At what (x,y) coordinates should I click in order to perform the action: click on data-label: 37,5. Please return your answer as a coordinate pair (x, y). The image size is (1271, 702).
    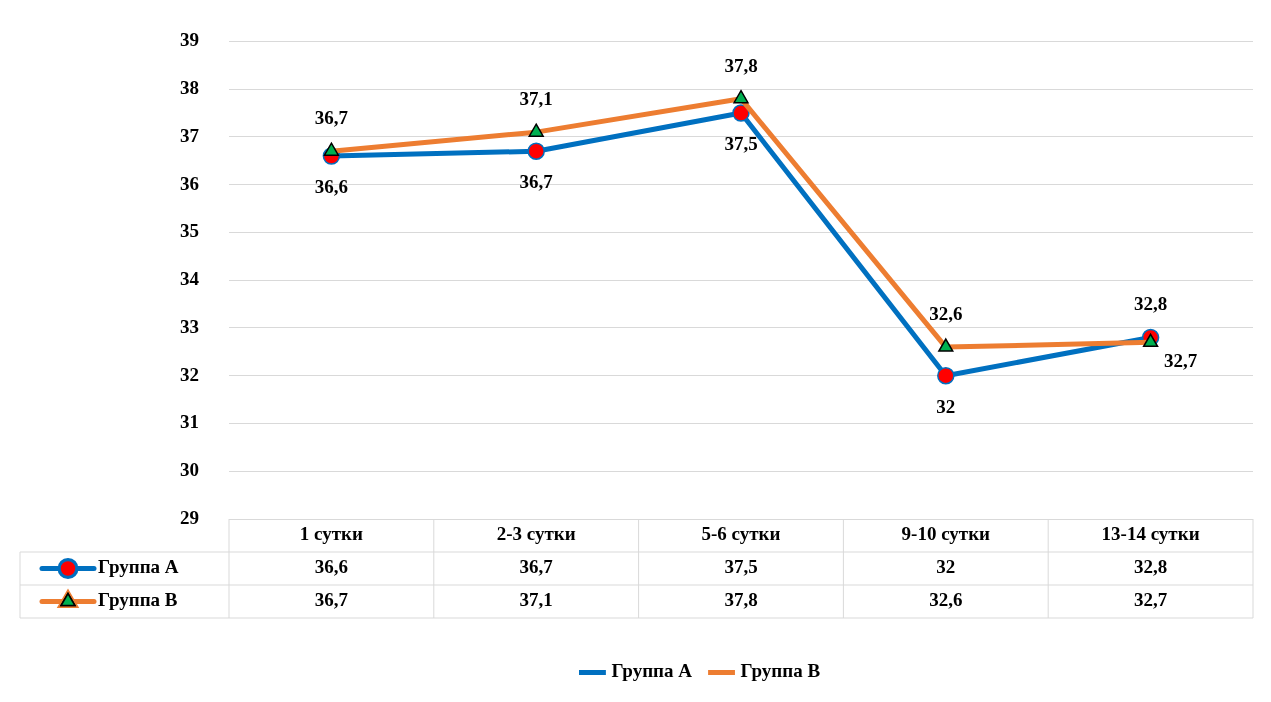
    Looking at the image, I should click on (741, 567).